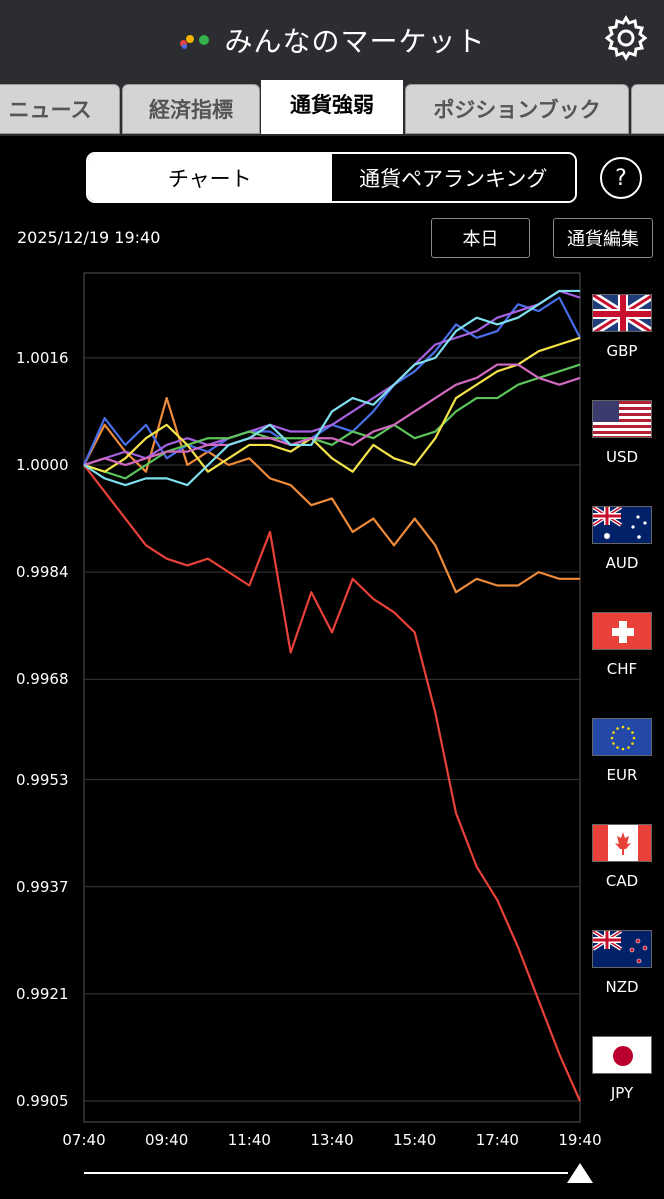  Describe the element at coordinates (622, 949) in the screenshot. I see `new-zealand-flag-icon` at that location.